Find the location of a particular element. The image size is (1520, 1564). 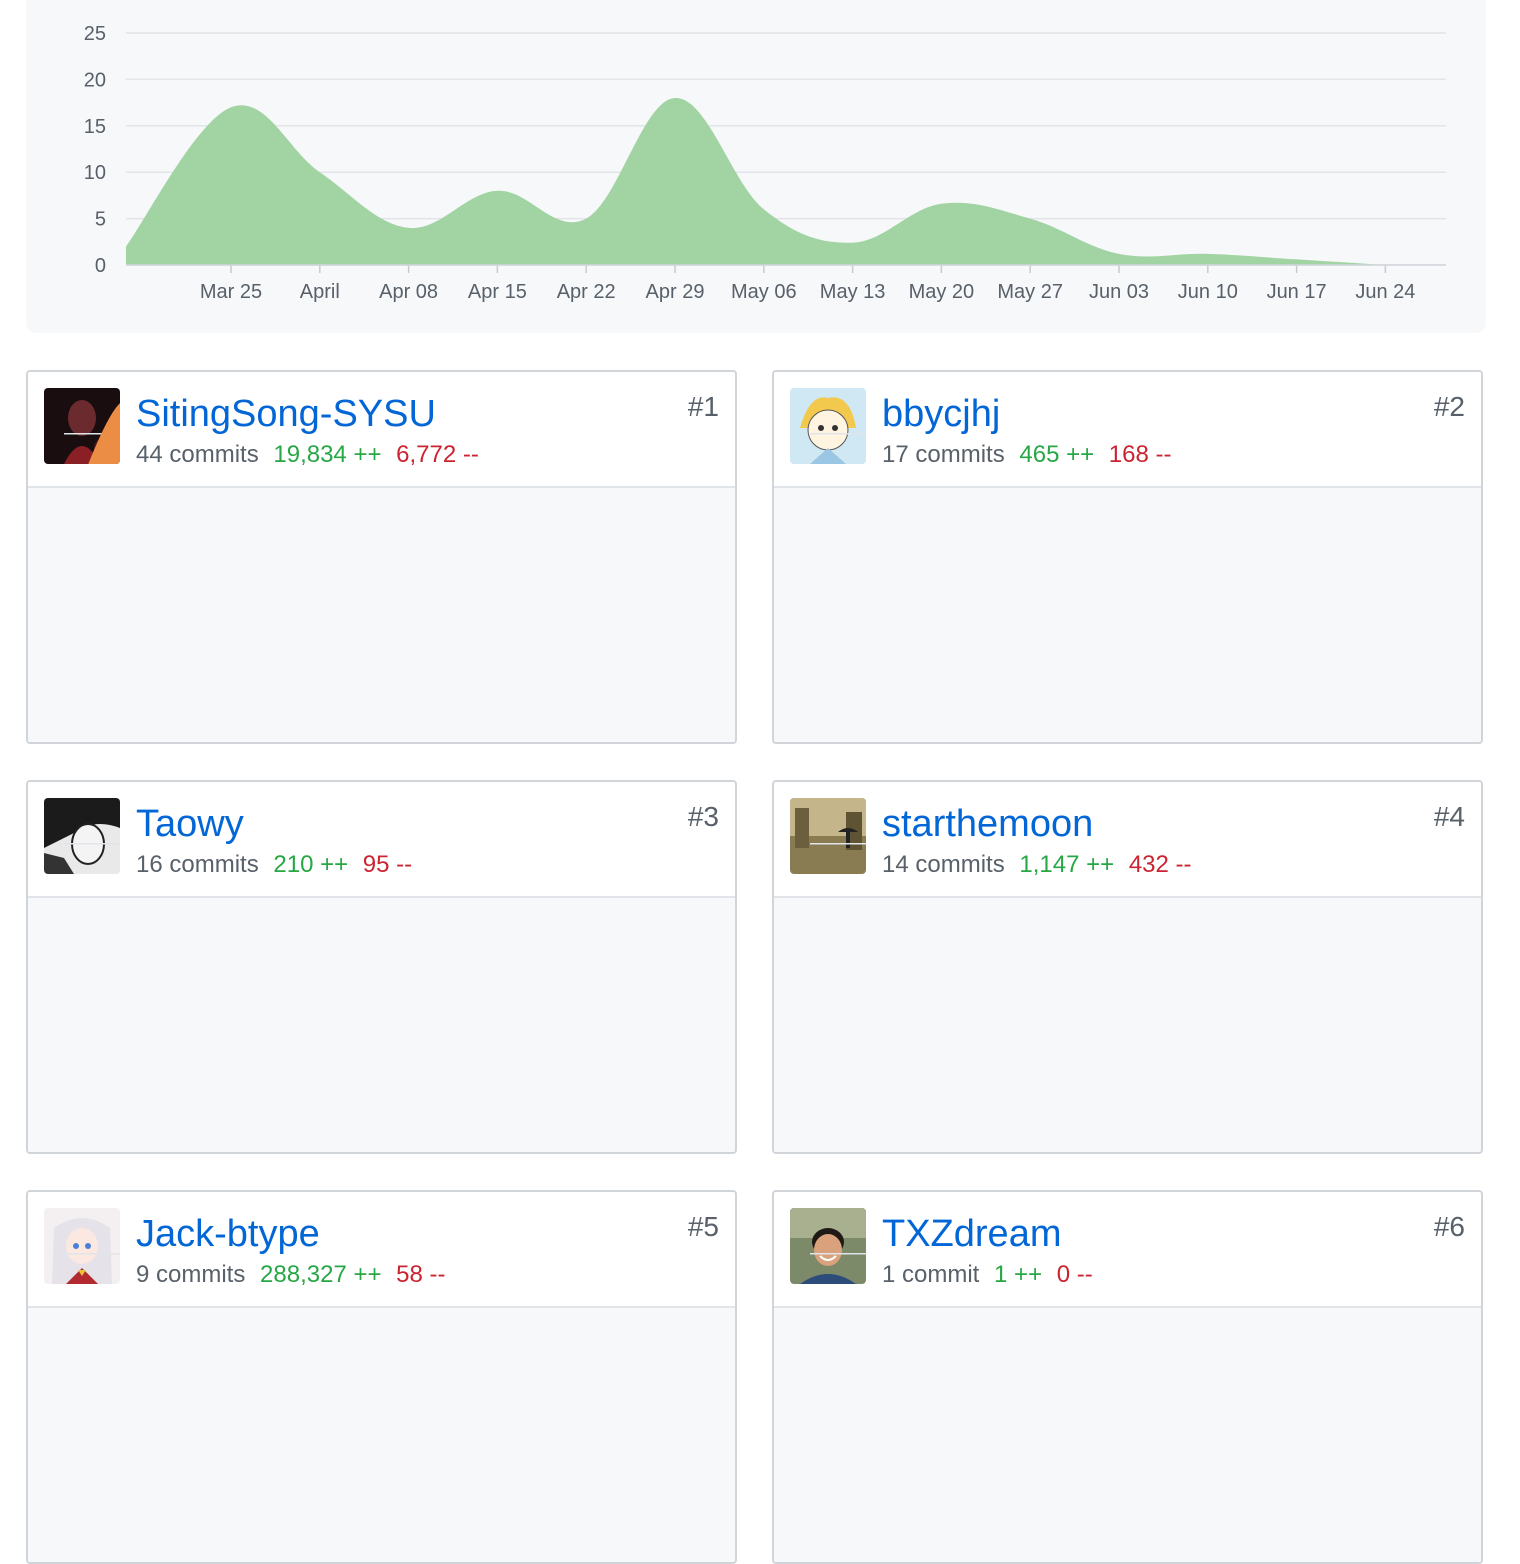

additions-count: 288,327 ++ is located at coordinates (321, 1274).